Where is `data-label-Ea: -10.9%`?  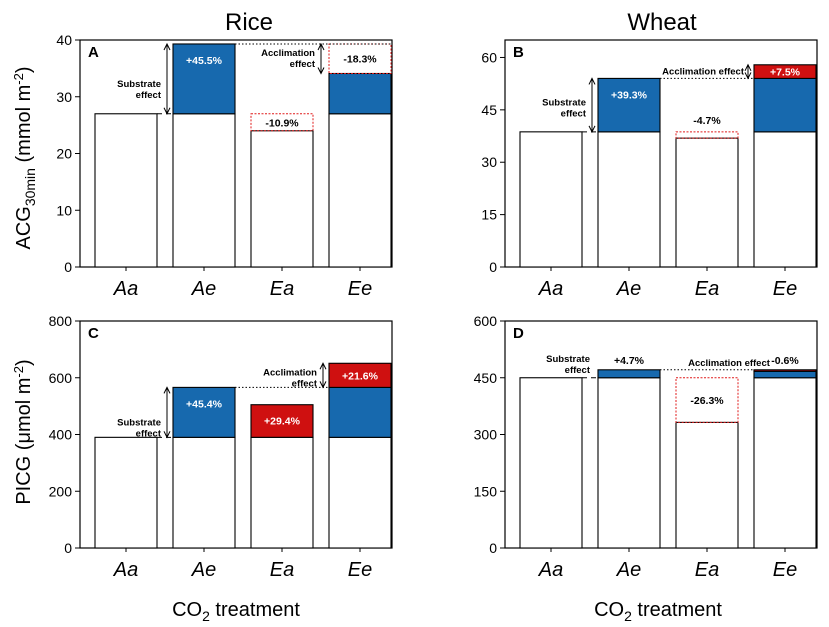 data-label-Ea: -10.9% is located at coordinates (282, 123).